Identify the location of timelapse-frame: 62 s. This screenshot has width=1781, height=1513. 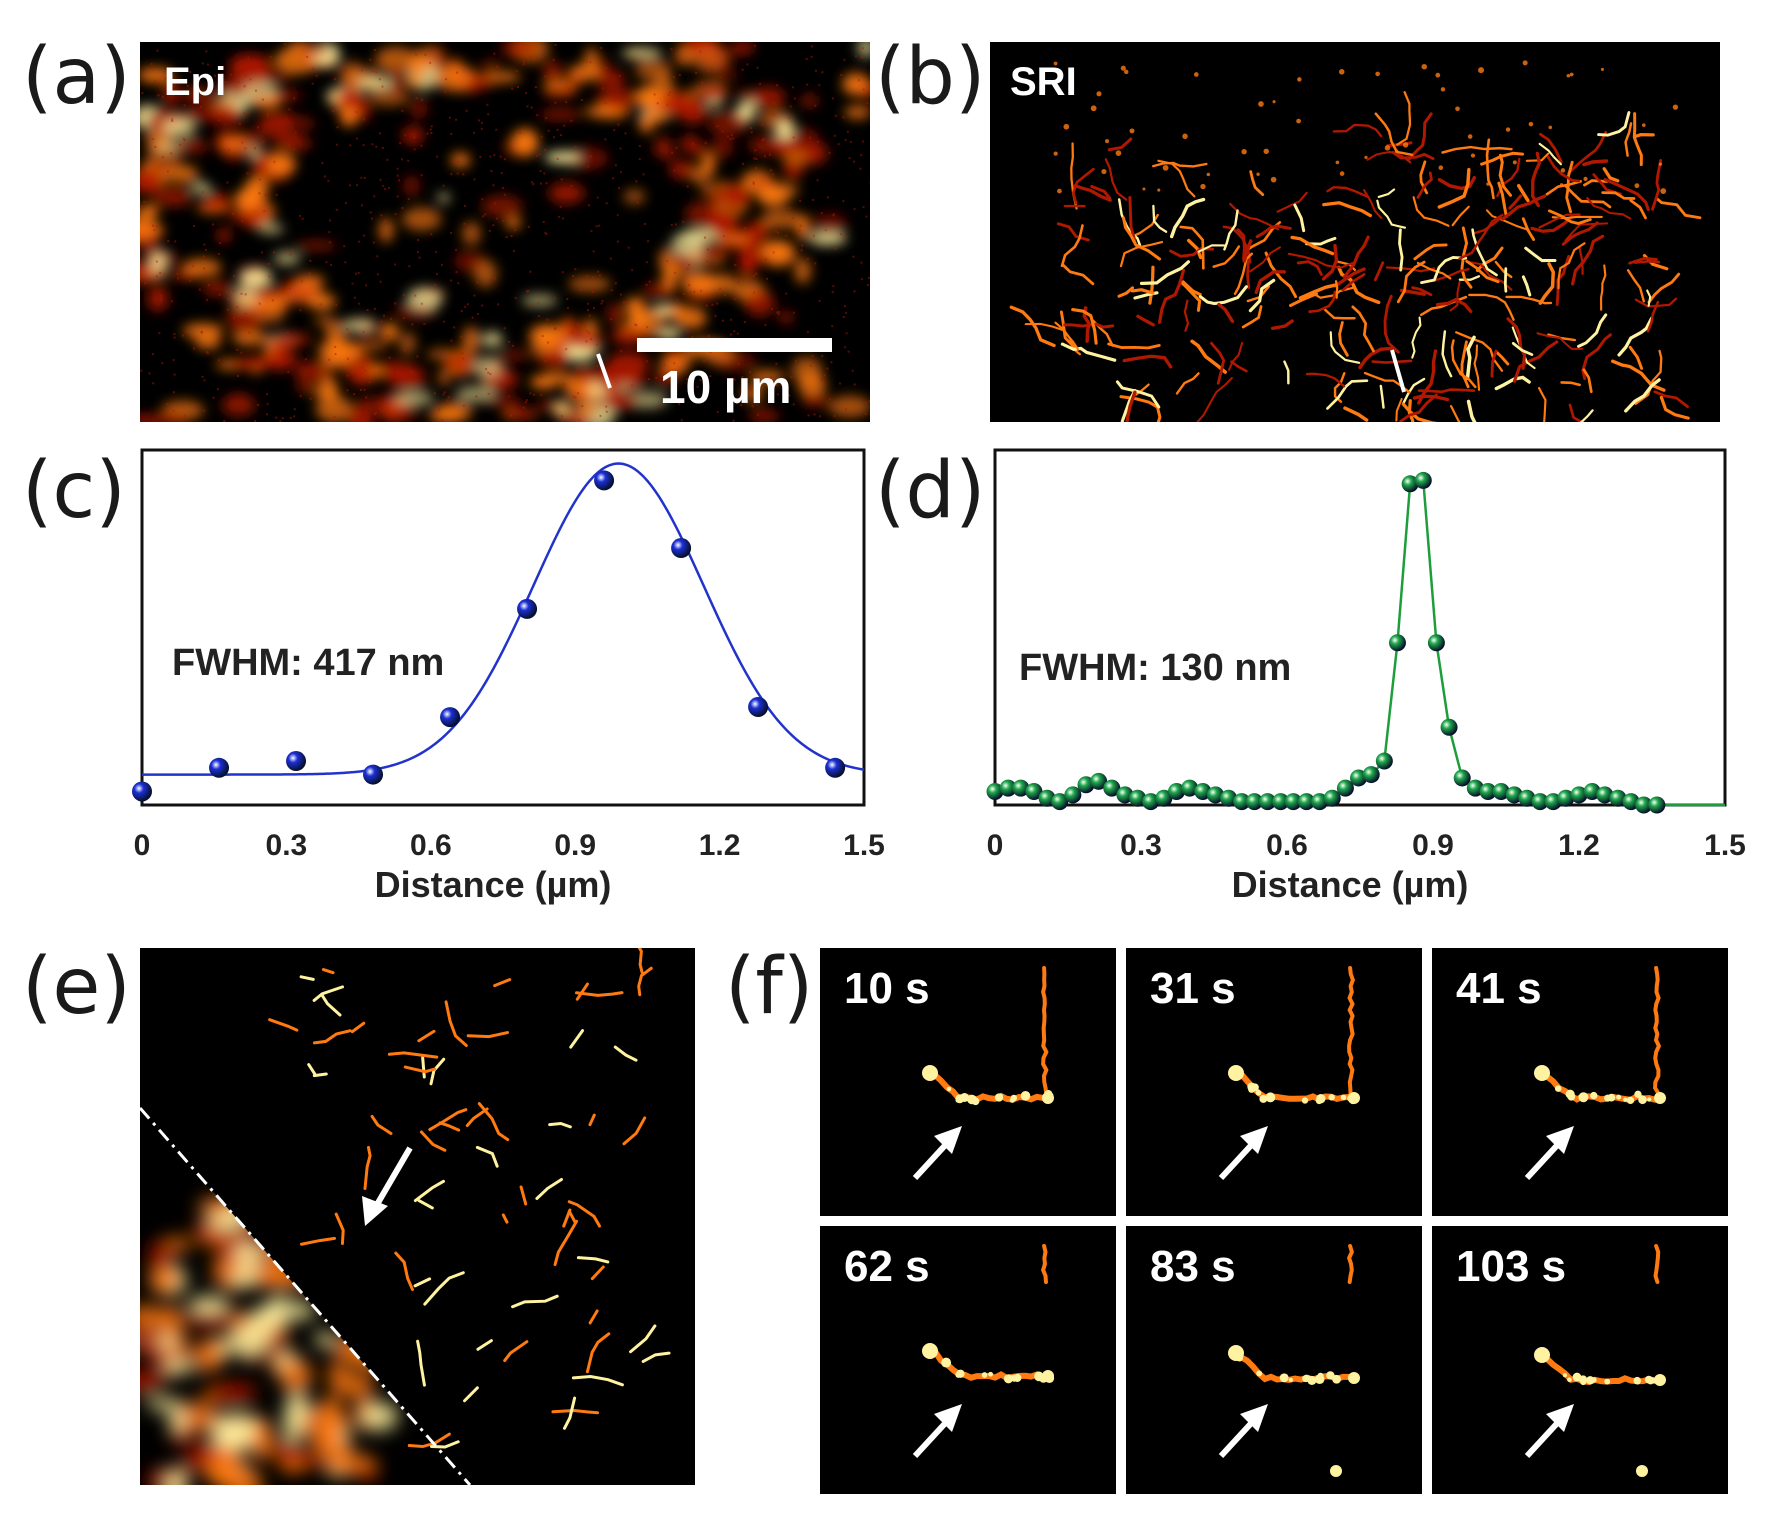
(968, 1360).